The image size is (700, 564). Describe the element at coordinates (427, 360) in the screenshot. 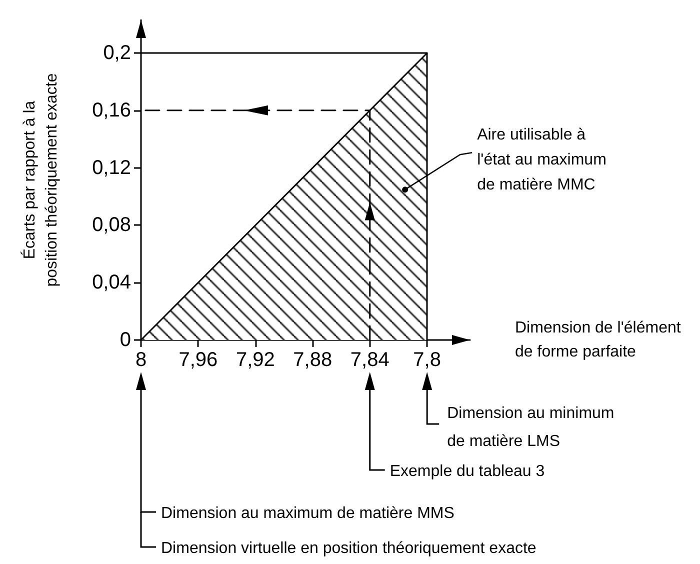

I see `x-tick-label: 7,8` at that location.